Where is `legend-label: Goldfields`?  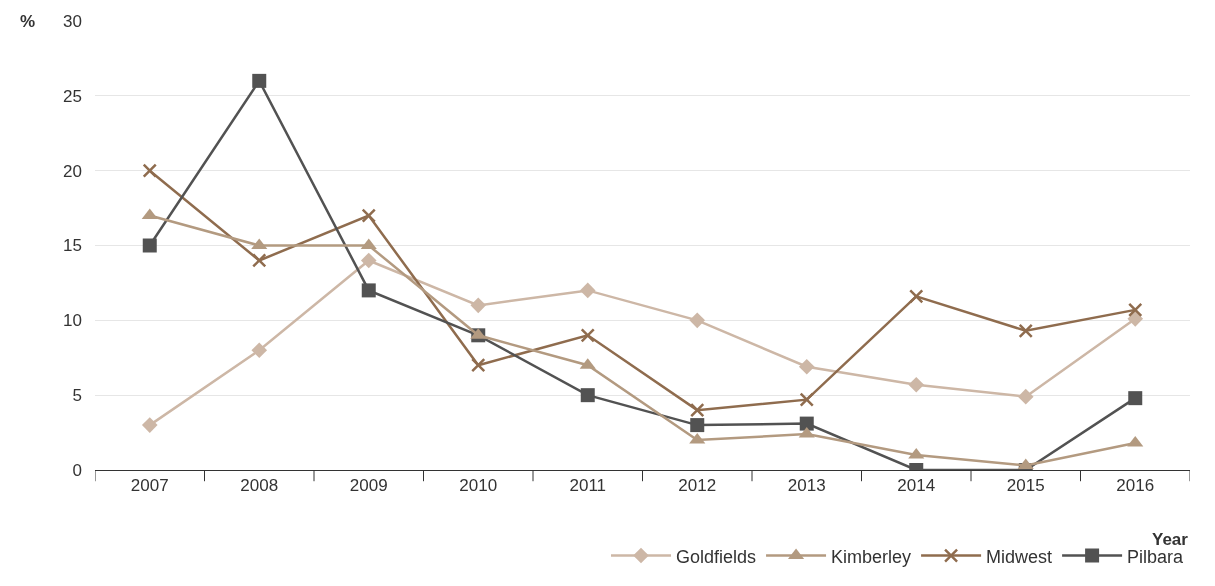 legend-label: Goldfields is located at coordinates (716, 556).